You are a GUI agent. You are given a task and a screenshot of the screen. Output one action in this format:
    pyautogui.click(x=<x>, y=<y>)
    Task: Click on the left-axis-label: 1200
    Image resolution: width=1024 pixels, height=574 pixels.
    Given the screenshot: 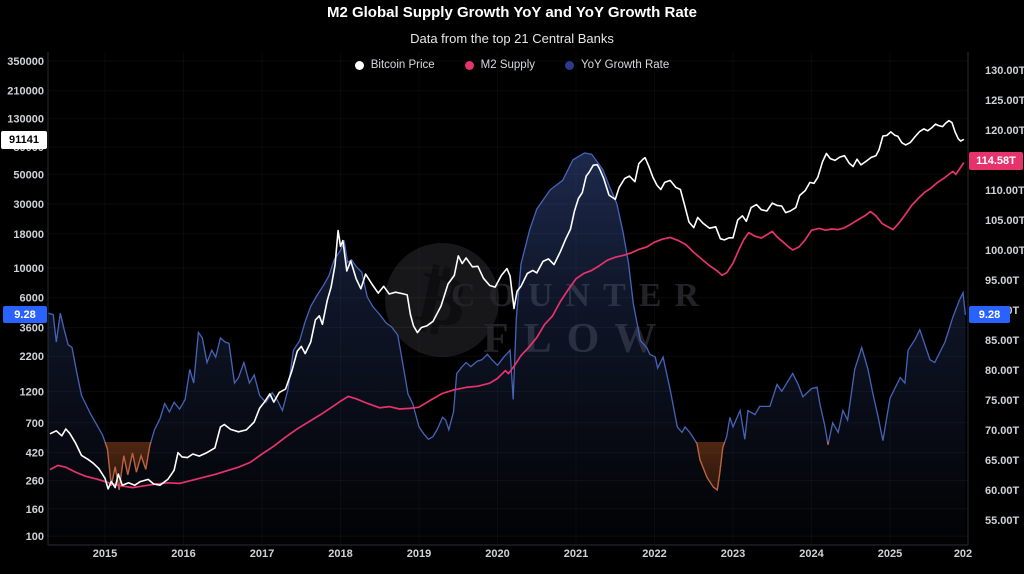 What is the action you would take?
    pyautogui.click(x=32, y=392)
    